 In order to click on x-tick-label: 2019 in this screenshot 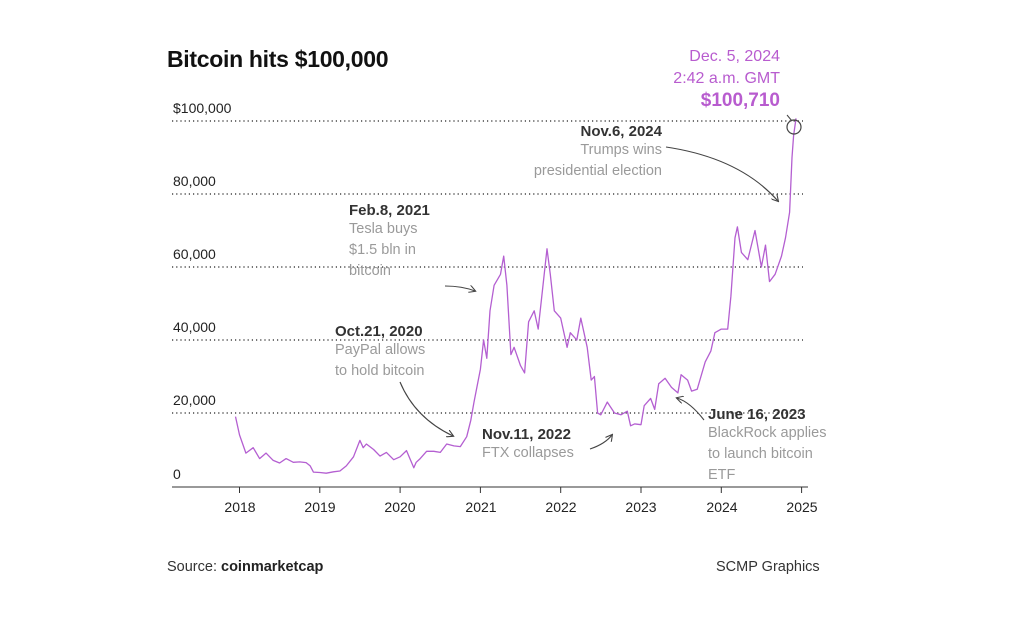, I will do `click(320, 507)`.